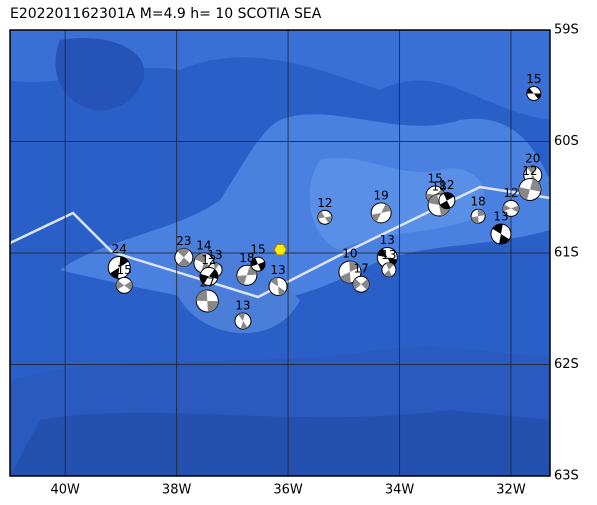 The width and height of the screenshot is (597, 505). What do you see at coordinates (65, 490) in the screenshot?
I see `lon-label: 40W` at bounding box center [65, 490].